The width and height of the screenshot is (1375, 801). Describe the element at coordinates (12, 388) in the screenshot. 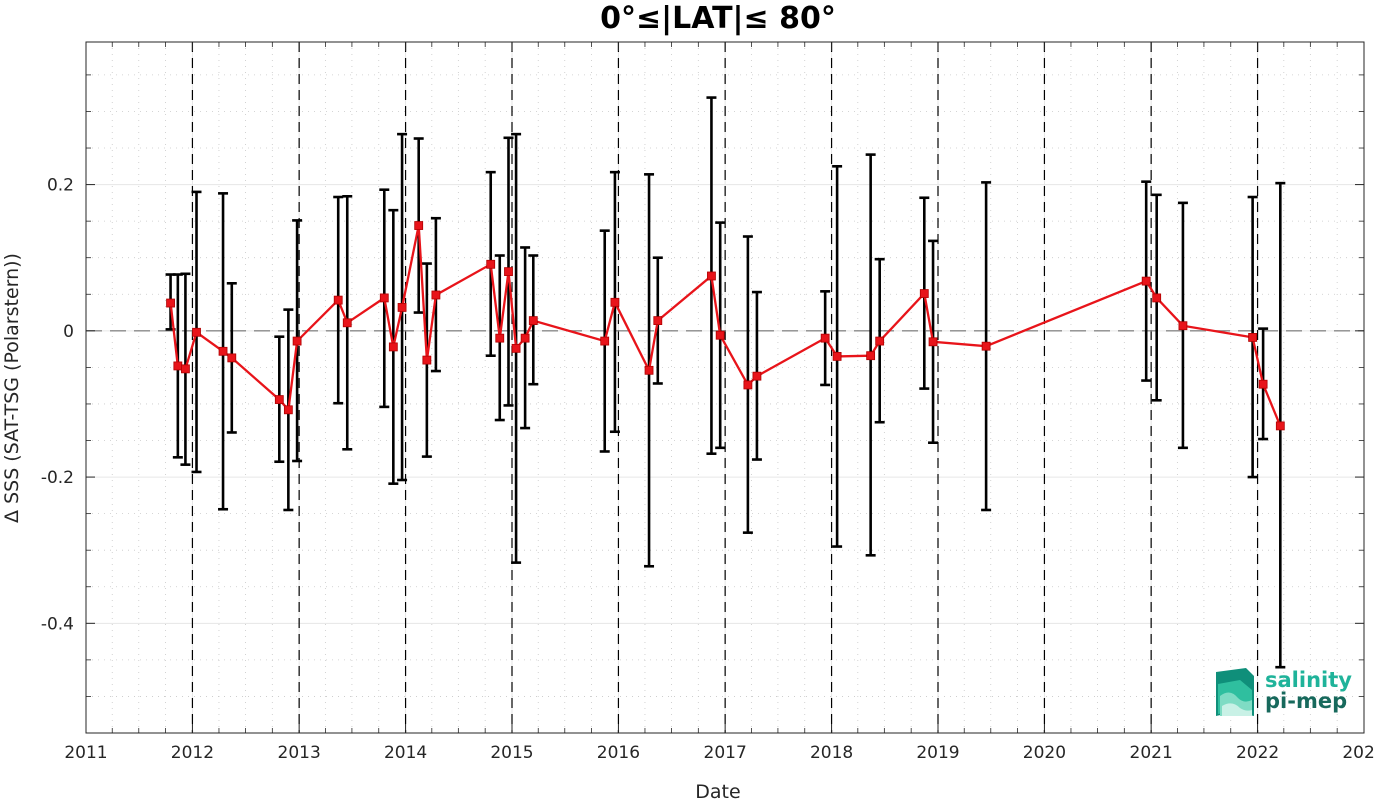

I see `y-axis-label: Δ SSS (SAT-TSG (Polarstern))` at that location.